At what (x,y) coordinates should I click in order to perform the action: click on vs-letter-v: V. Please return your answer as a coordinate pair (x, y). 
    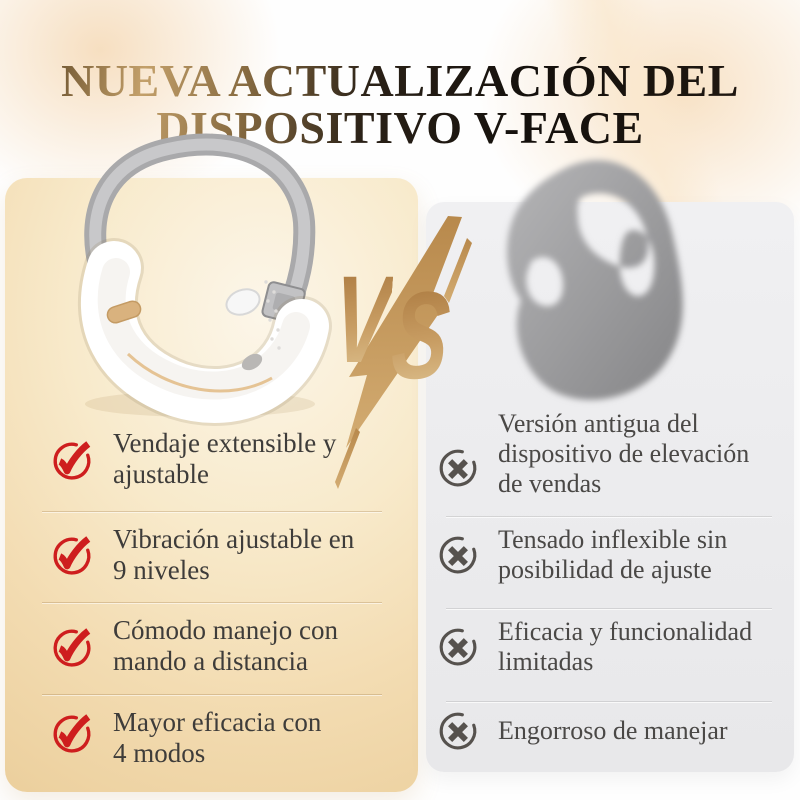
    Looking at the image, I should click on (361, 320).